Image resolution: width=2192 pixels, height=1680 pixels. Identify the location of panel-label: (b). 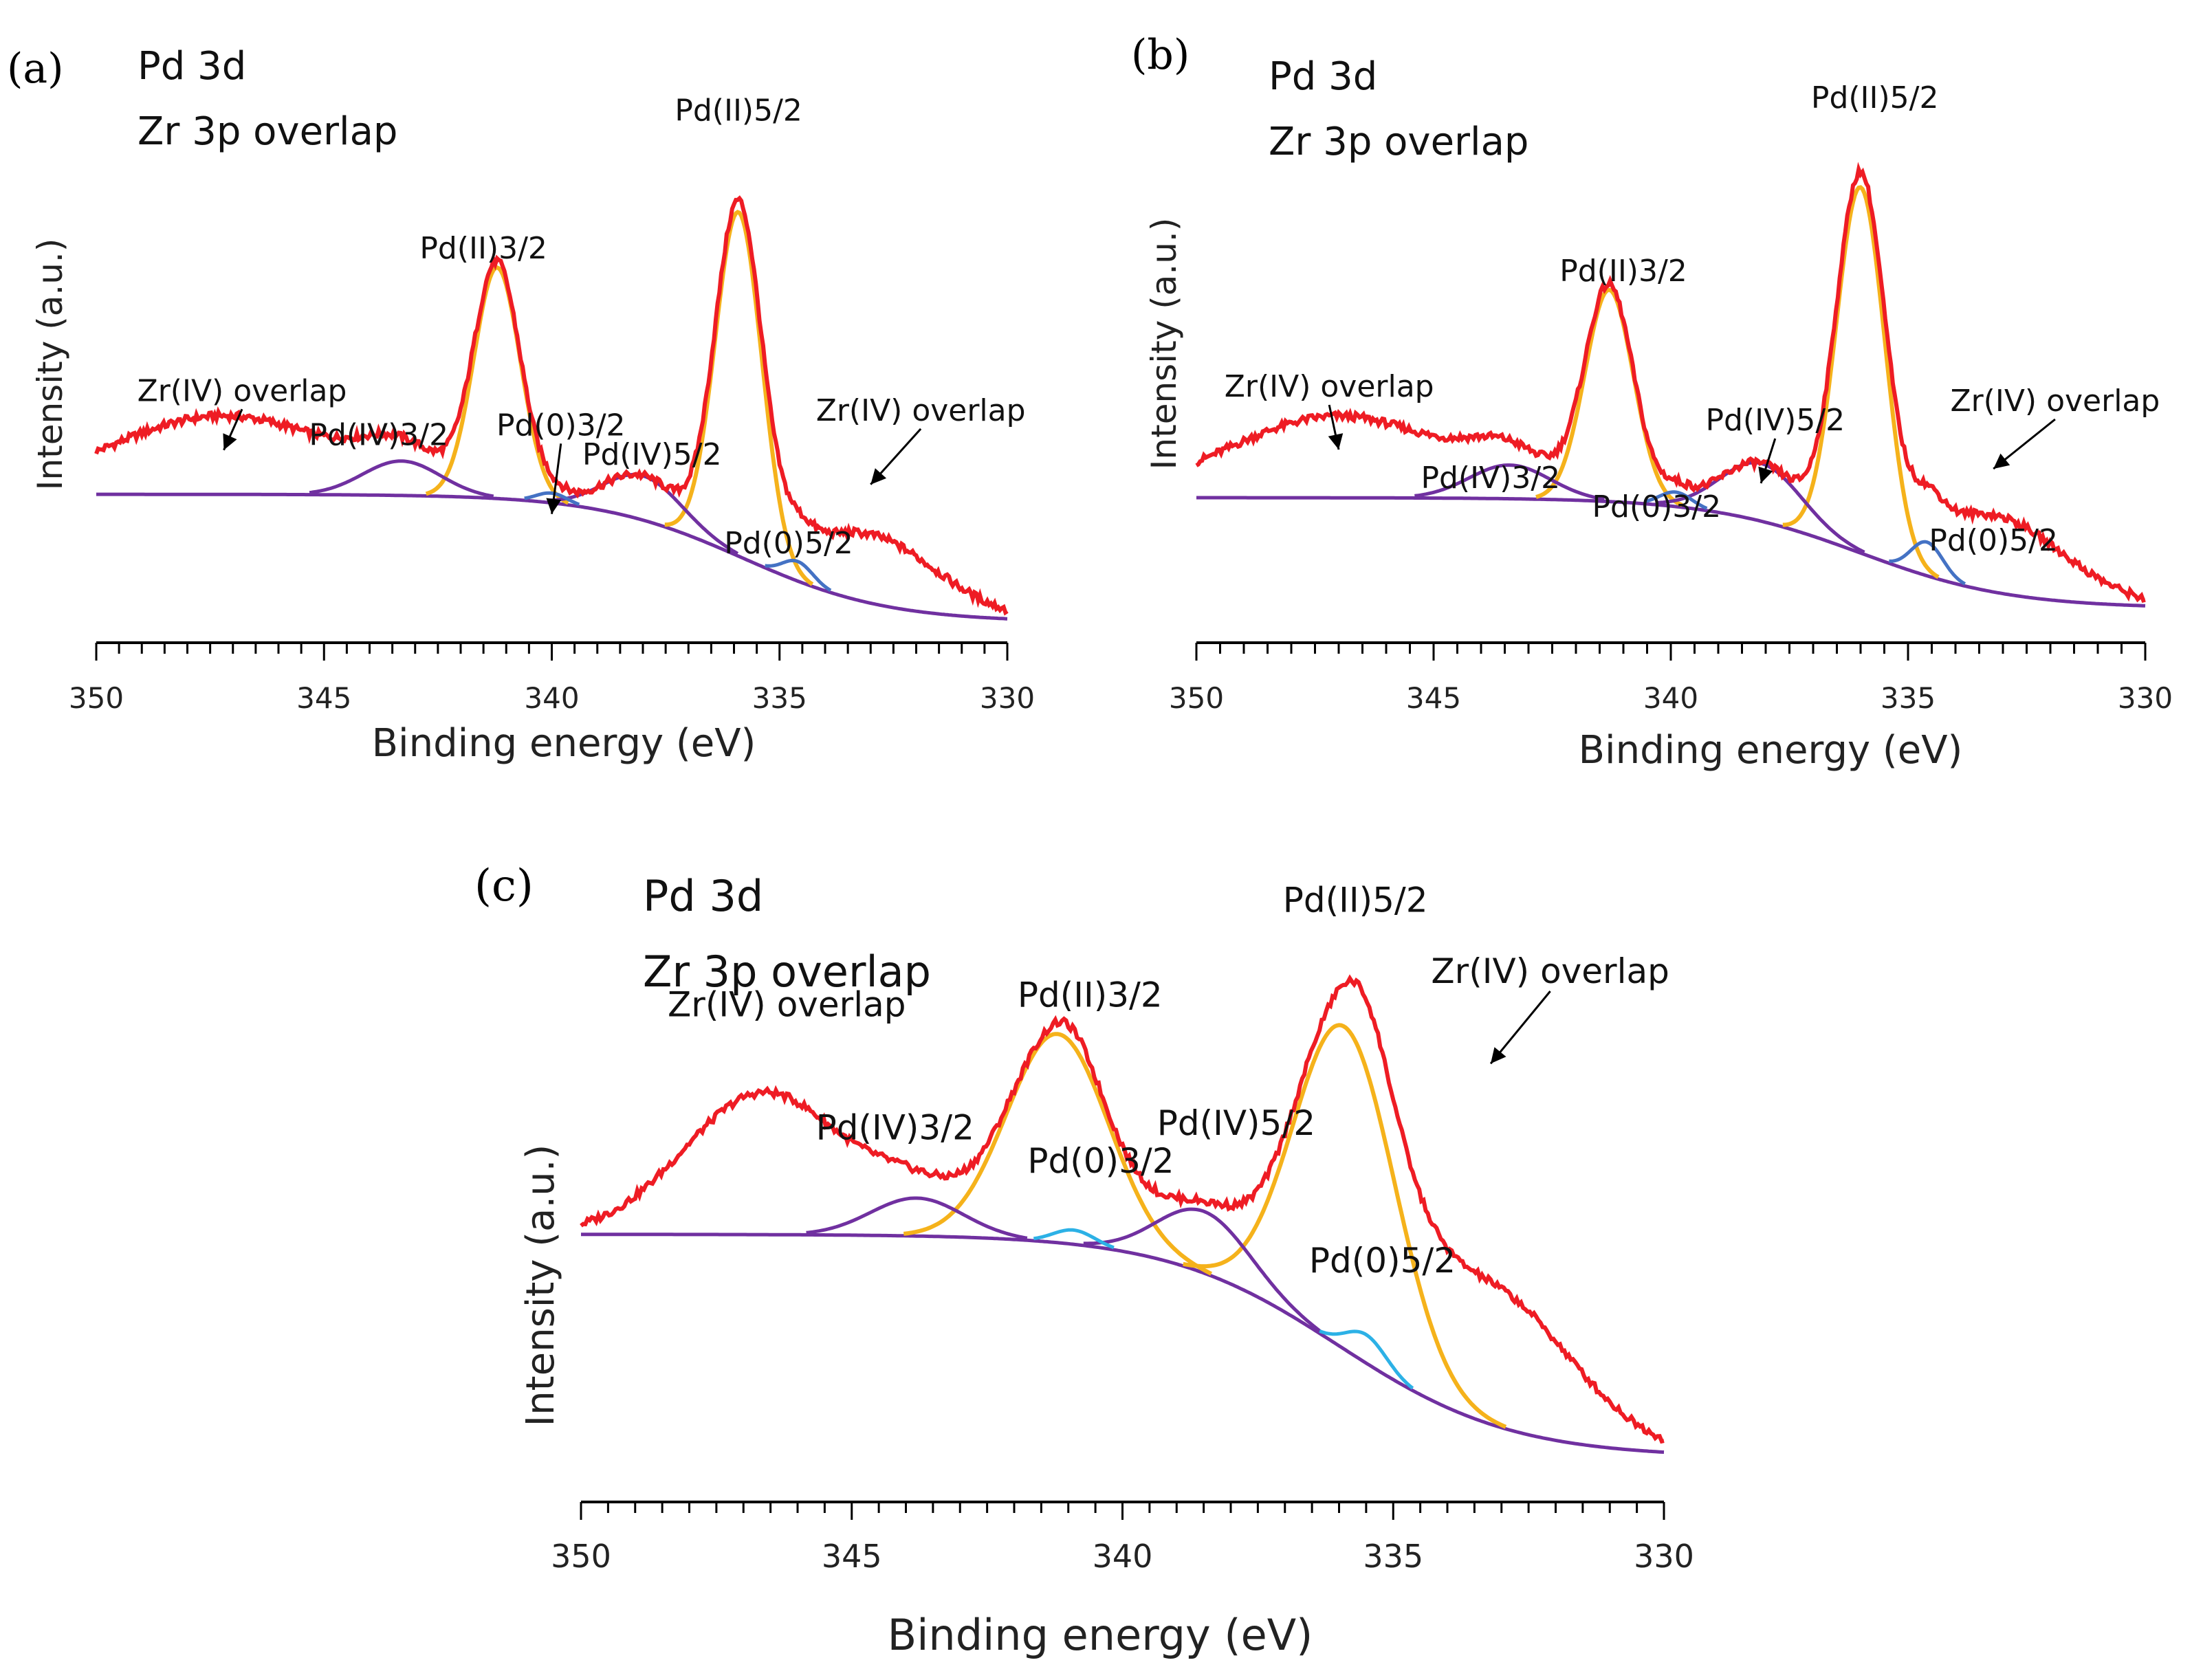
(1160, 55).